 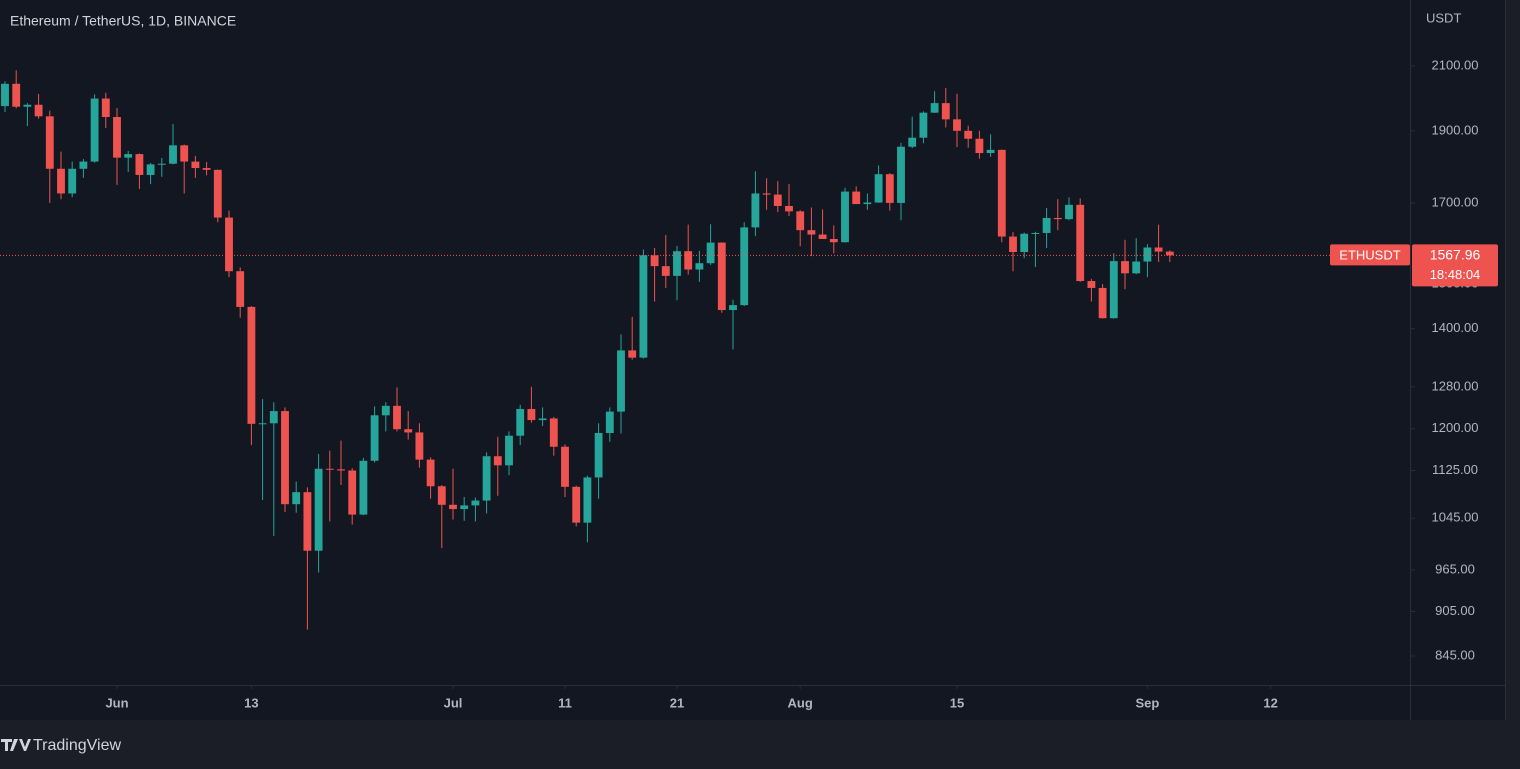 I want to click on y-tick-label: 1200.00, so click(x=1455, y=427).